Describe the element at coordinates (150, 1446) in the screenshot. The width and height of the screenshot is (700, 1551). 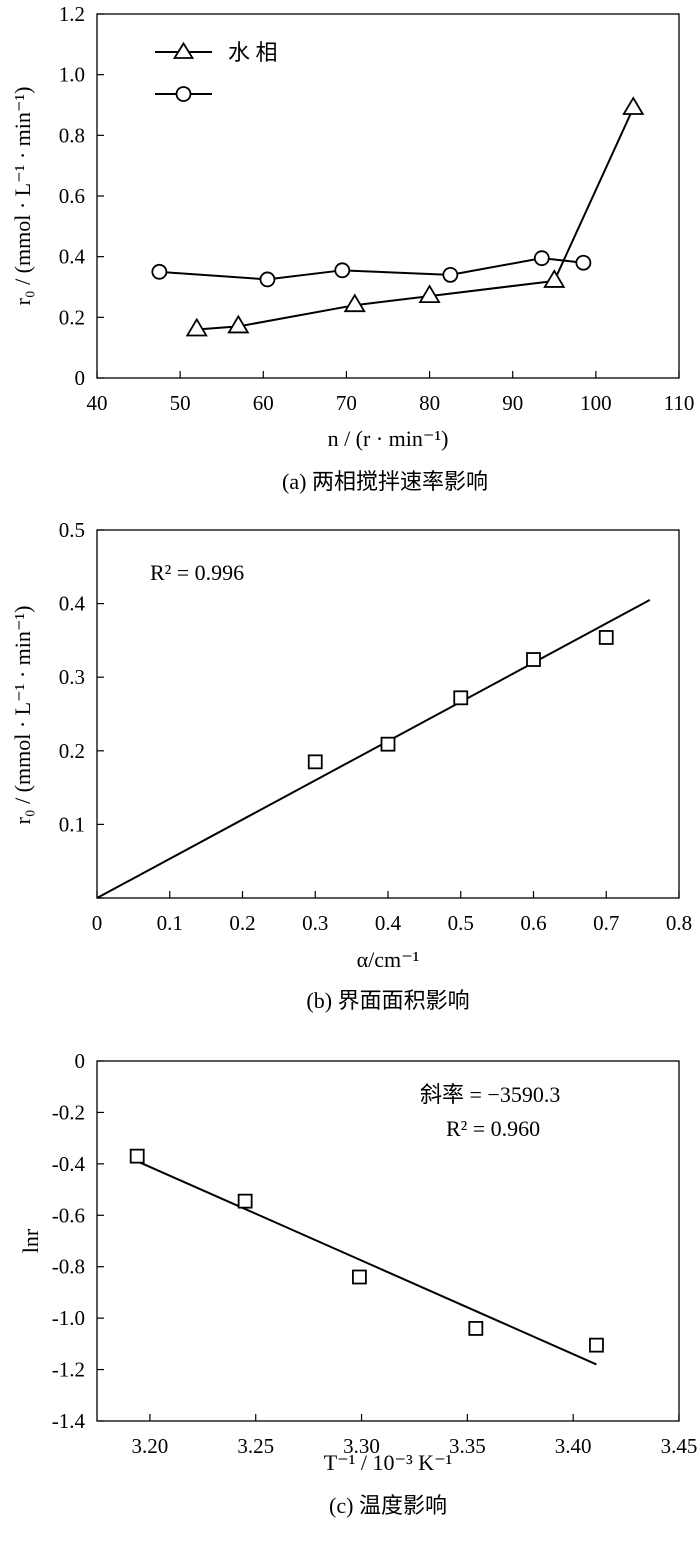
I see `x-tick-label: 3.20` at that location.